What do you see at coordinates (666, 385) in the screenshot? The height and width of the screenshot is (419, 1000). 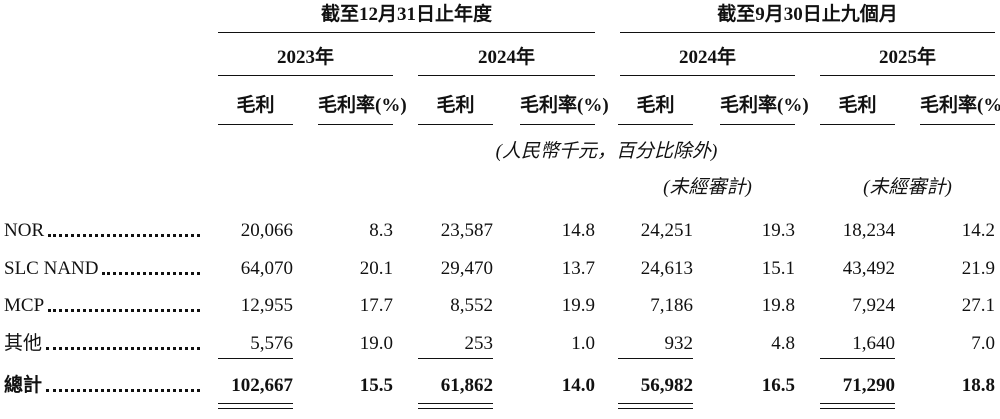 I see `total-cell: 56,982` at bounding box center [666, 385].